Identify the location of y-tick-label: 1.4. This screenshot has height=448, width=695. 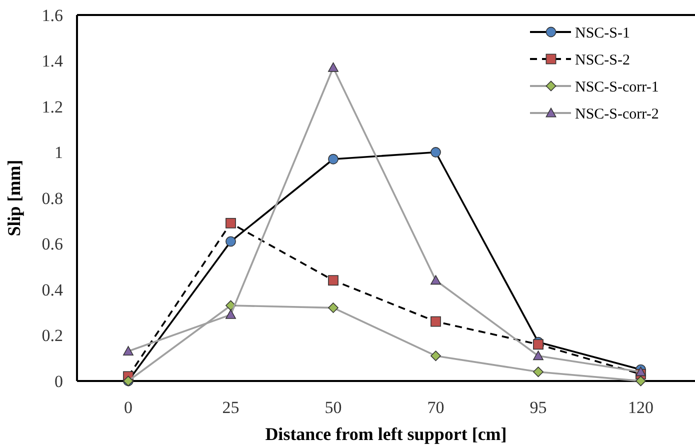
(53, 61).